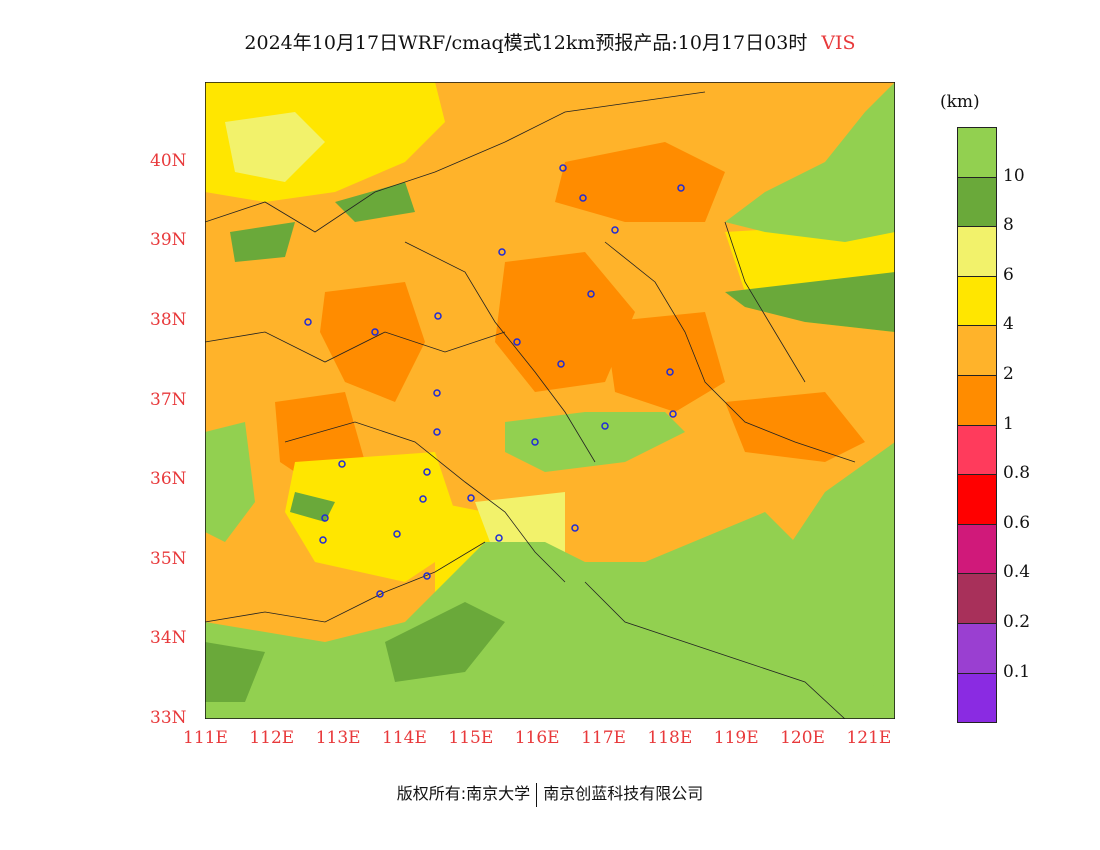  I want to click on footer-separator, so click(537, 794).